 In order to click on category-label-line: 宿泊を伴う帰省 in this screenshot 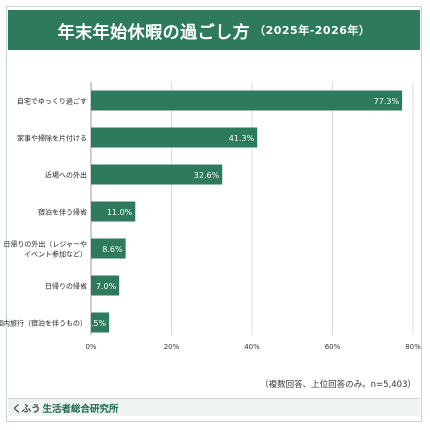, I will do `click(62, 212)`.